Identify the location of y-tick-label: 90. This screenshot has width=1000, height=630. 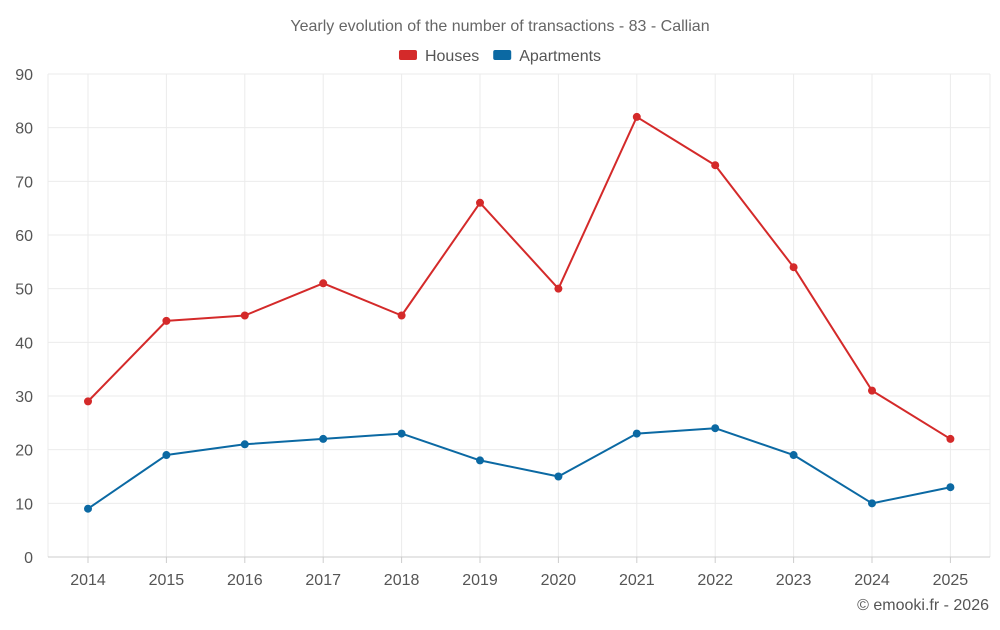
(24, 75).